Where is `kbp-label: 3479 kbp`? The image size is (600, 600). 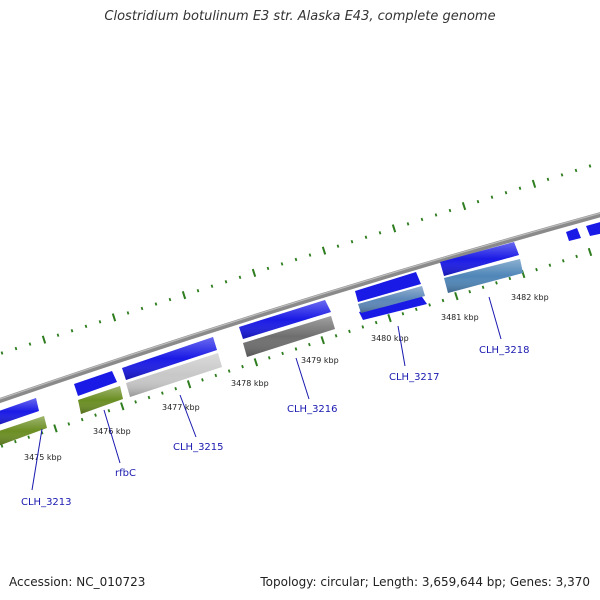
kbp-label: 3479 kbp is located at coordinates (320, 360).